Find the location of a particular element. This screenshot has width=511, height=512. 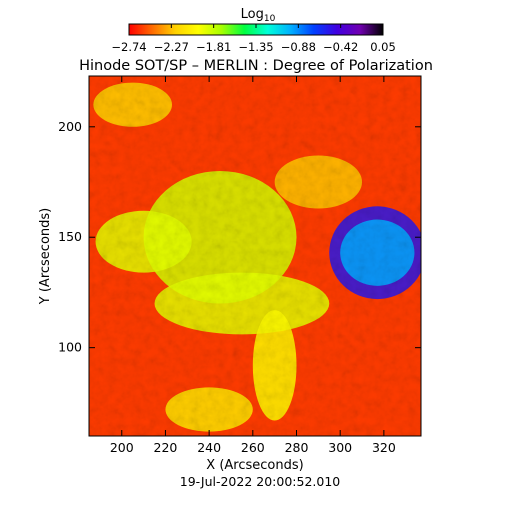

x-tick-label: 240 is located at coordinates (209, 447).